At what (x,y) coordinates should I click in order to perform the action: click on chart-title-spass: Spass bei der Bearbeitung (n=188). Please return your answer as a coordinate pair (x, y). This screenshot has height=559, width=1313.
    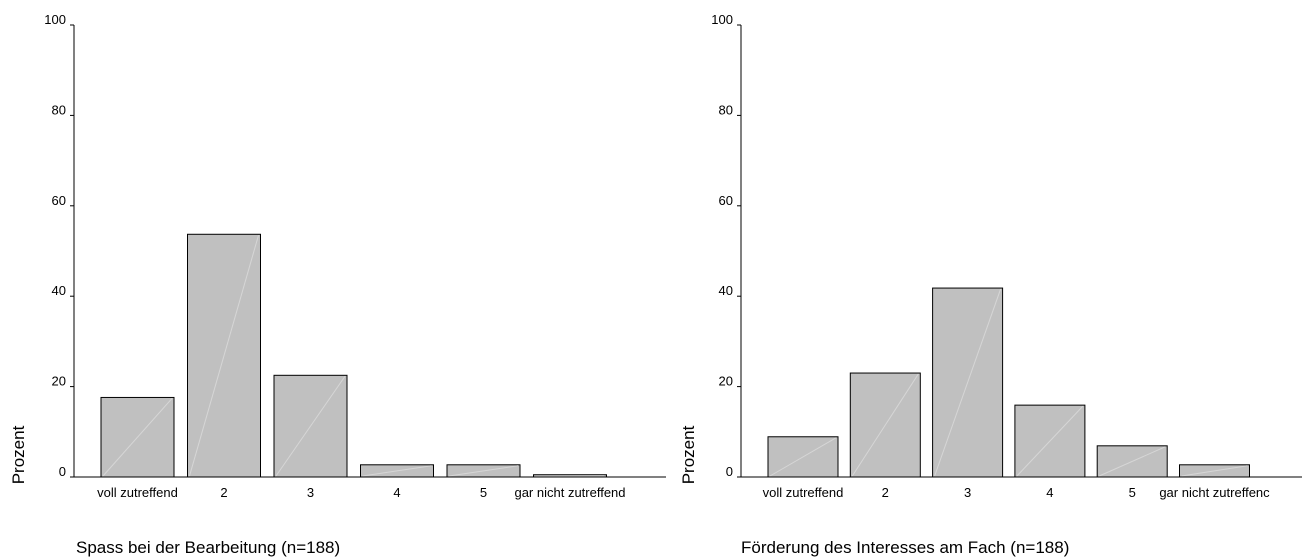
    Looking at the image, I should click on (208, 547).